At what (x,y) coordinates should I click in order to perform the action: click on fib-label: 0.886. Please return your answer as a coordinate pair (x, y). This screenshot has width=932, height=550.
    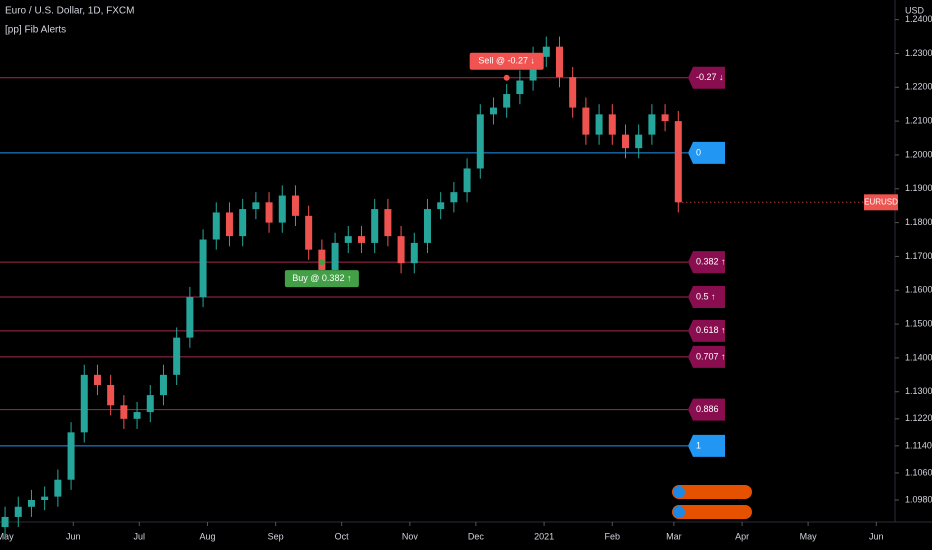
    Looking at the image, I should click on (707, 409).